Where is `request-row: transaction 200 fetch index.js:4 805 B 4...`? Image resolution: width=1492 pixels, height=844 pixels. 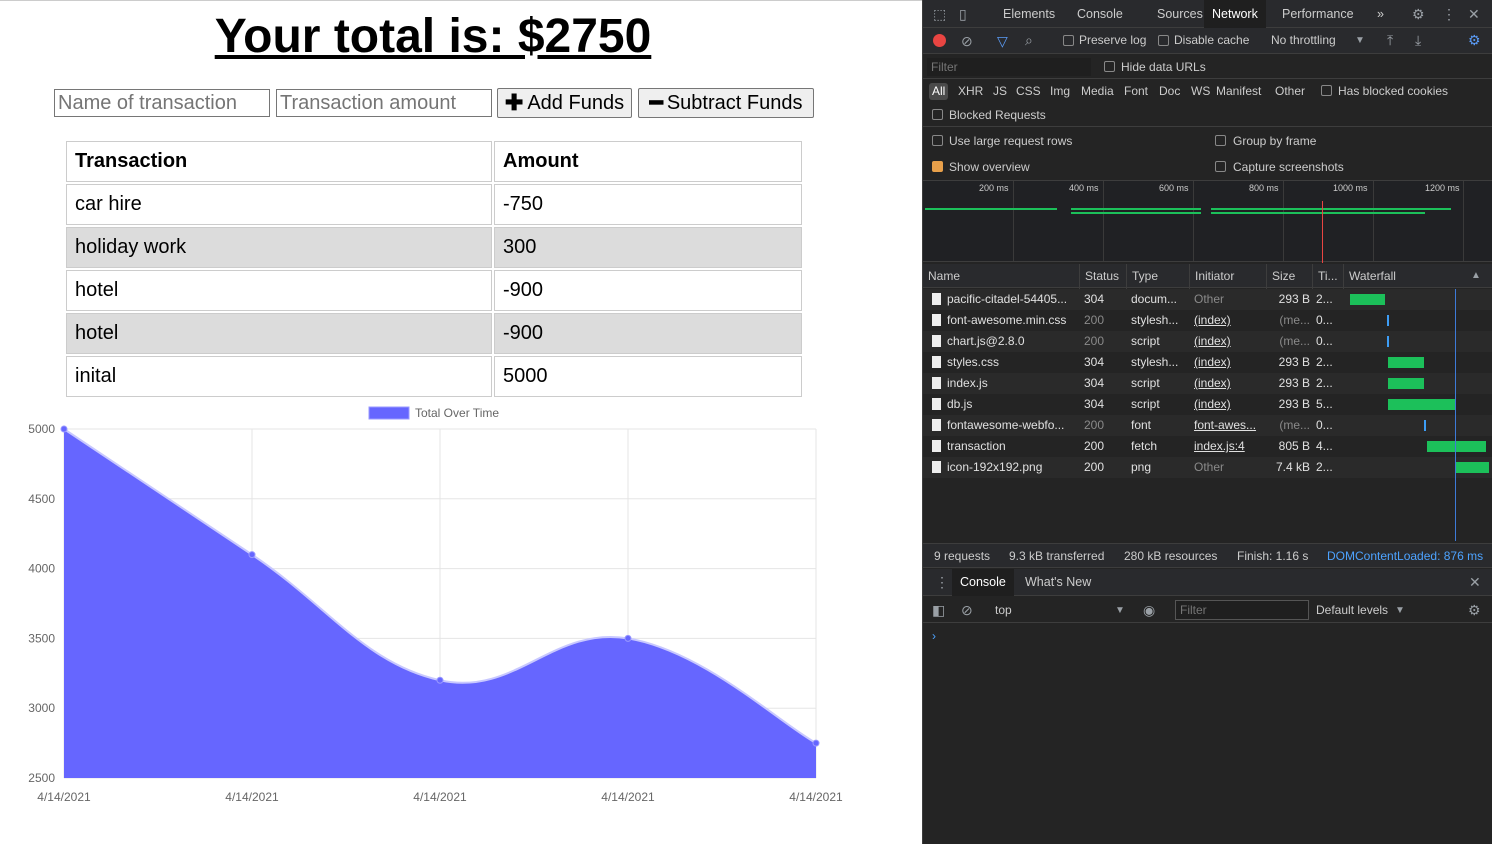 request-row: transaction 200 fetch index.js:4 805 B 4... is located at coordinates (1207, 446).